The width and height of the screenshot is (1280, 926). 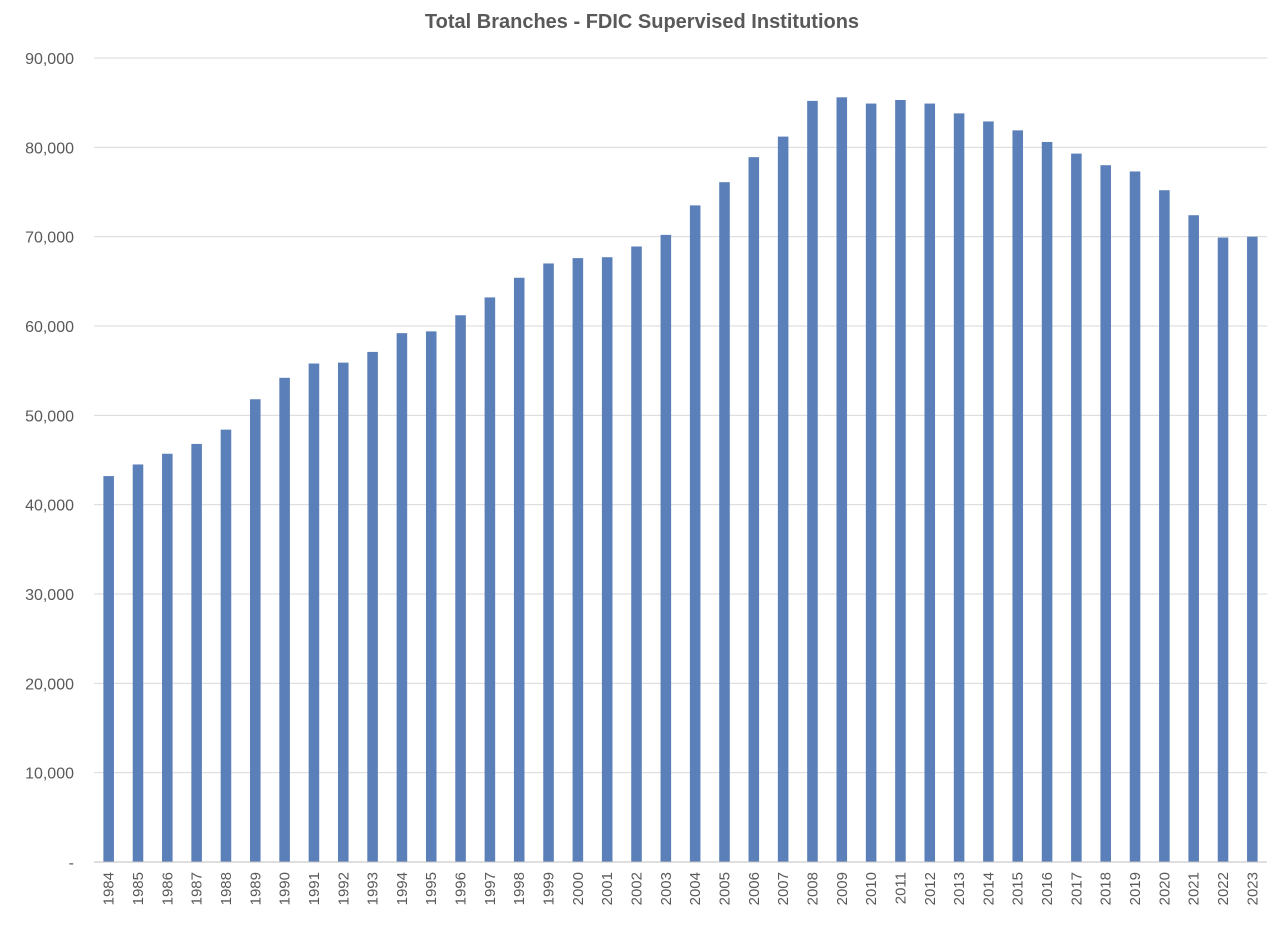 I want to click on y-tick-label: 10,000, so click(x=49, y=774).